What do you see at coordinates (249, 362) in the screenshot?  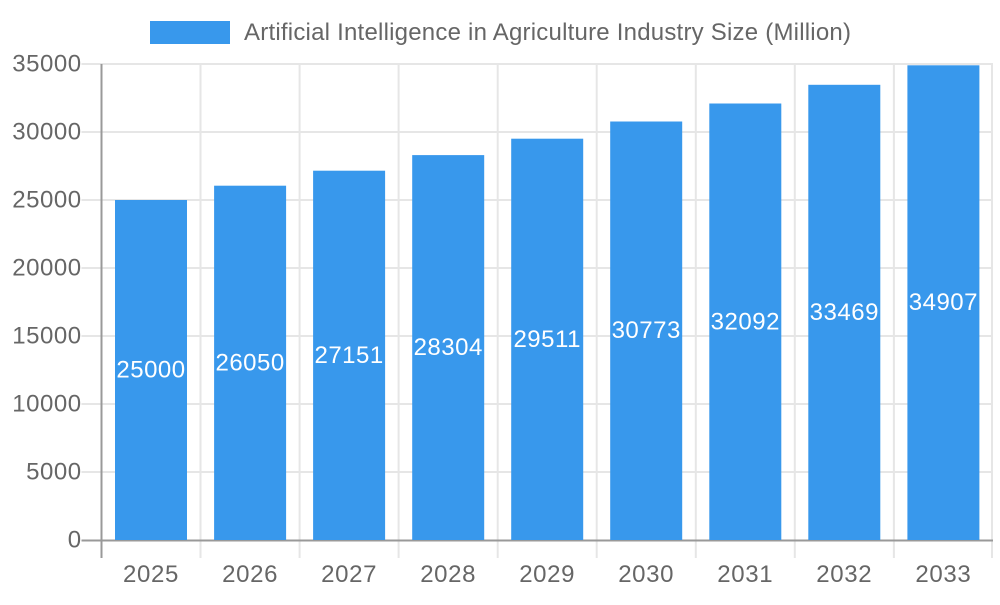 I see `svg-text: 26050` at bounding box center [249, 362].